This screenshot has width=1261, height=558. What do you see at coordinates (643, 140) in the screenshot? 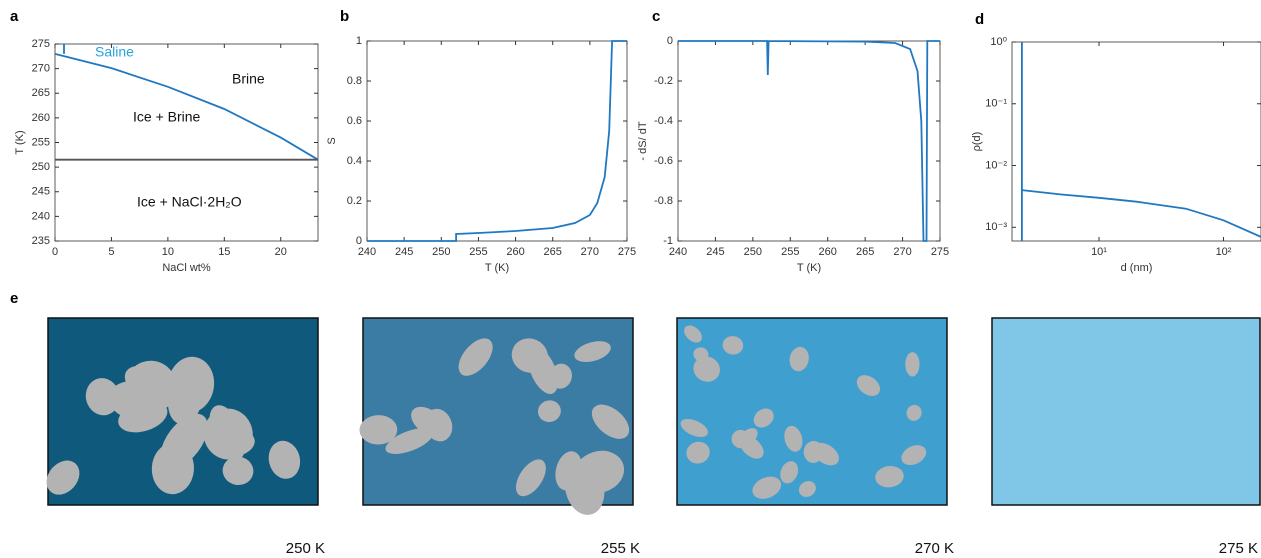
I see `y-axis-label: - dS/ dT` at bounding box center [643, 140].